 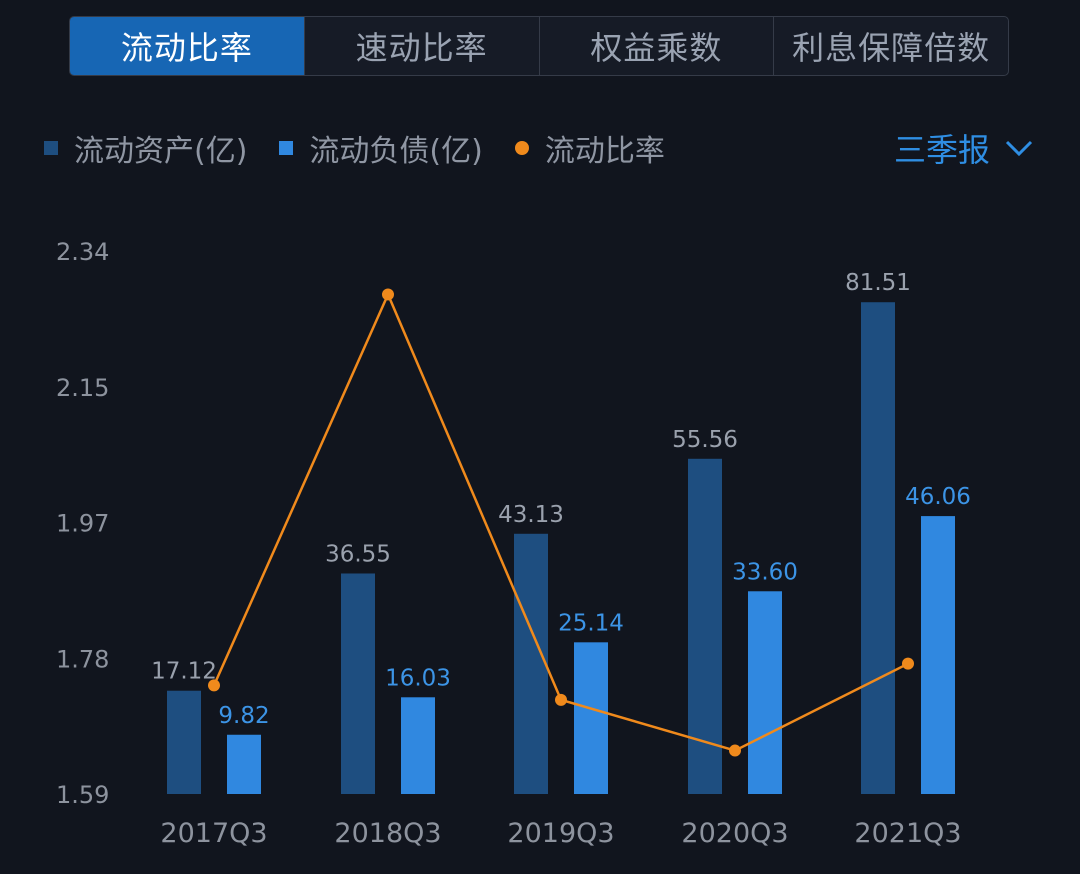 I want to click on data-label-assets: 43.13, so click(x=531, y=515).